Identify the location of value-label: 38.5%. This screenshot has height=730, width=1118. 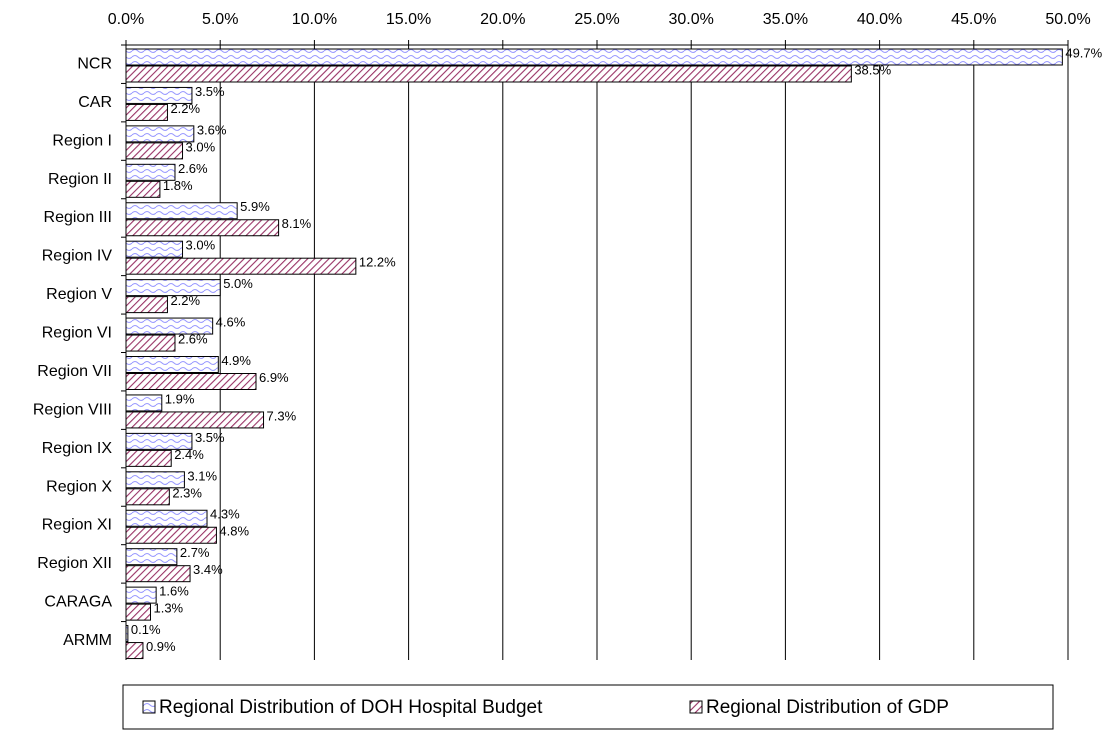
(872, 69).